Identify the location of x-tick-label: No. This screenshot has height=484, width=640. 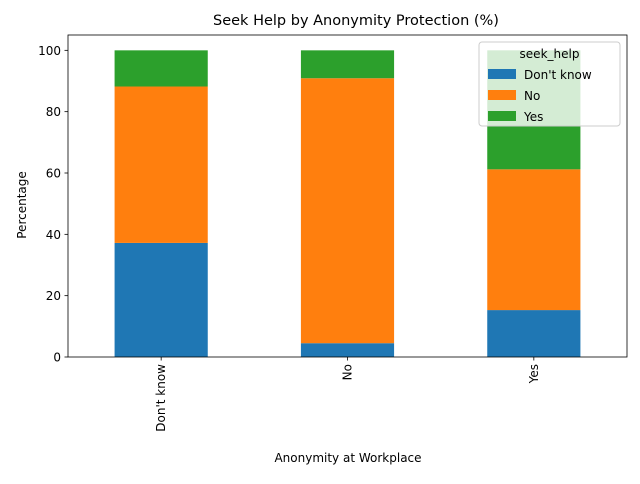
(348, 372).